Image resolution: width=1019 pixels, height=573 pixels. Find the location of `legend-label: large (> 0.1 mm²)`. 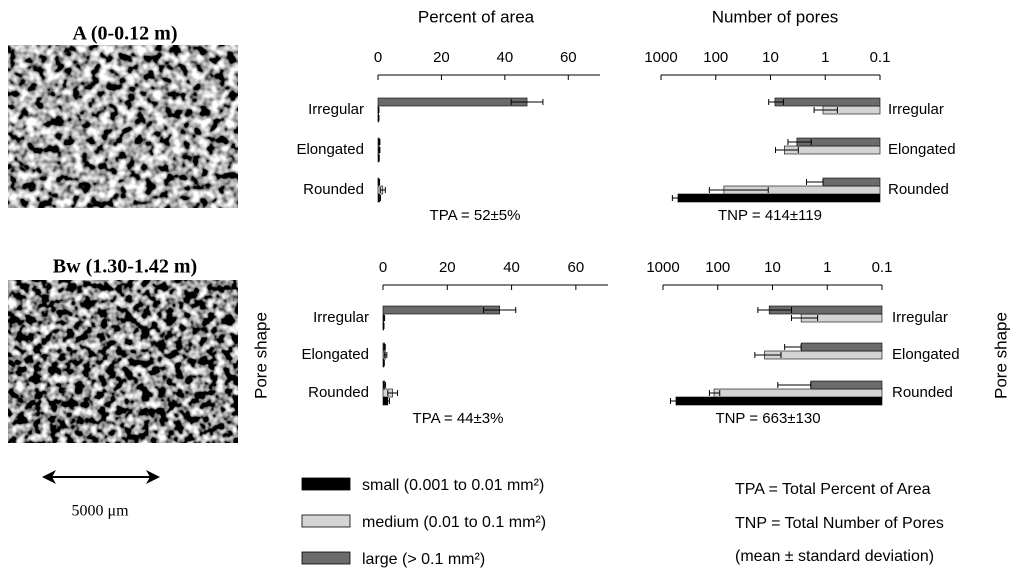

legend-label: large (> 0.1 mm²) is located at coordinates (423, 559).